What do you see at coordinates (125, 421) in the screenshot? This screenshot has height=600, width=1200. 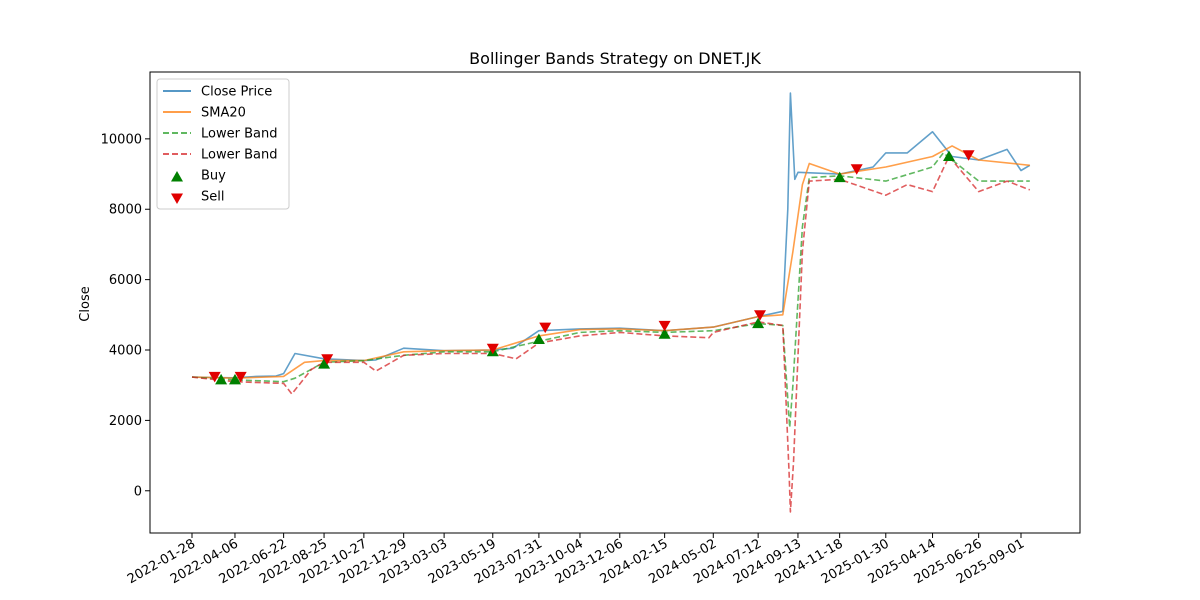 I see `y-tick-label: 2000` at bounding box center [125, 421].